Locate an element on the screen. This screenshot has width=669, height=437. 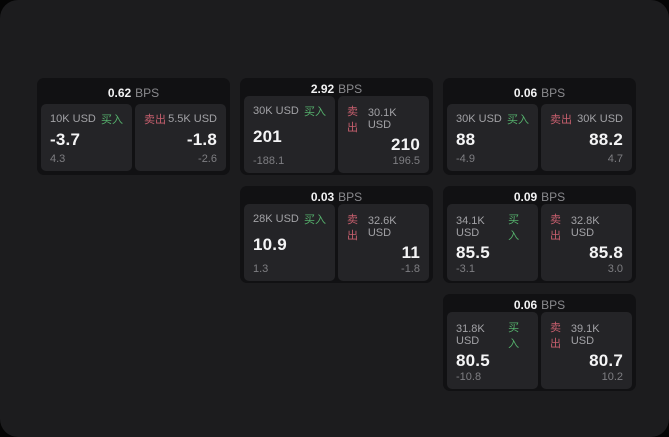
spread-value: 0.03 is located at coordinates (322, 197).